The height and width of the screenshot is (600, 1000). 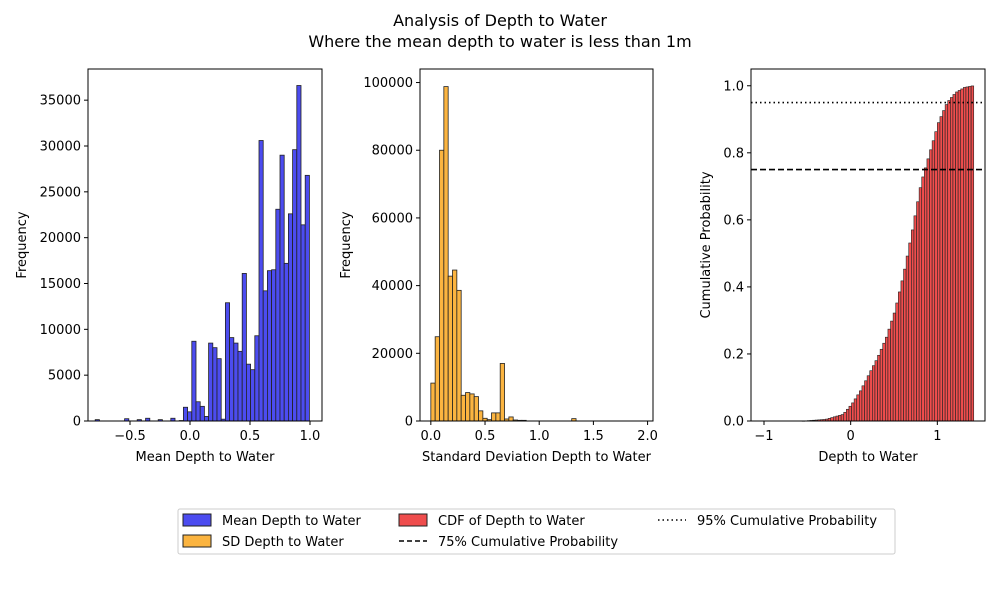 I want to click on y-tick-label: 0.0, so click(x=733, y=422).